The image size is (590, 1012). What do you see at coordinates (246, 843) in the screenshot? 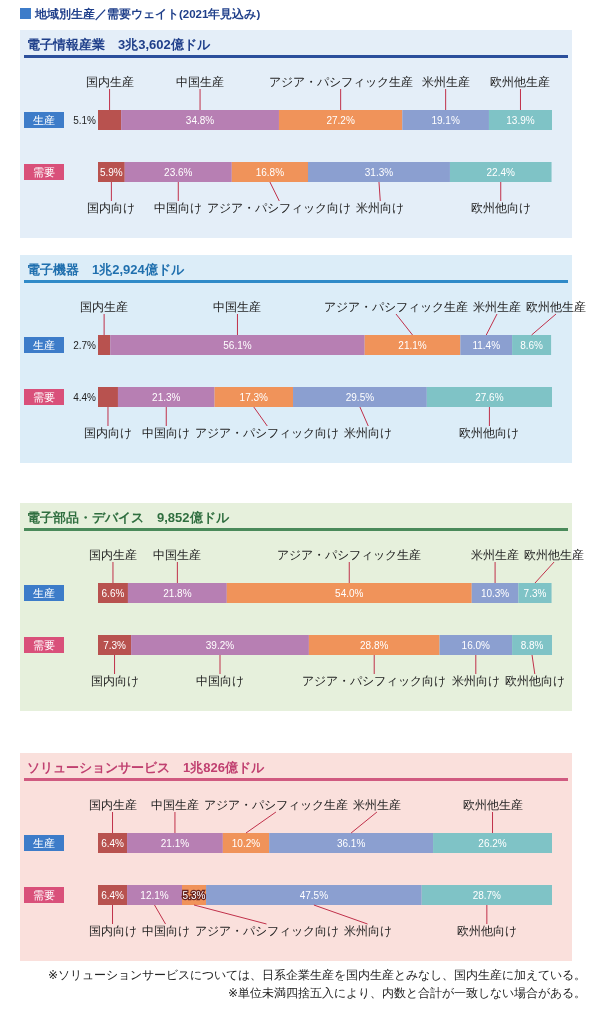
I see `data-label: 10.2%` at bounding box center [246, 843].